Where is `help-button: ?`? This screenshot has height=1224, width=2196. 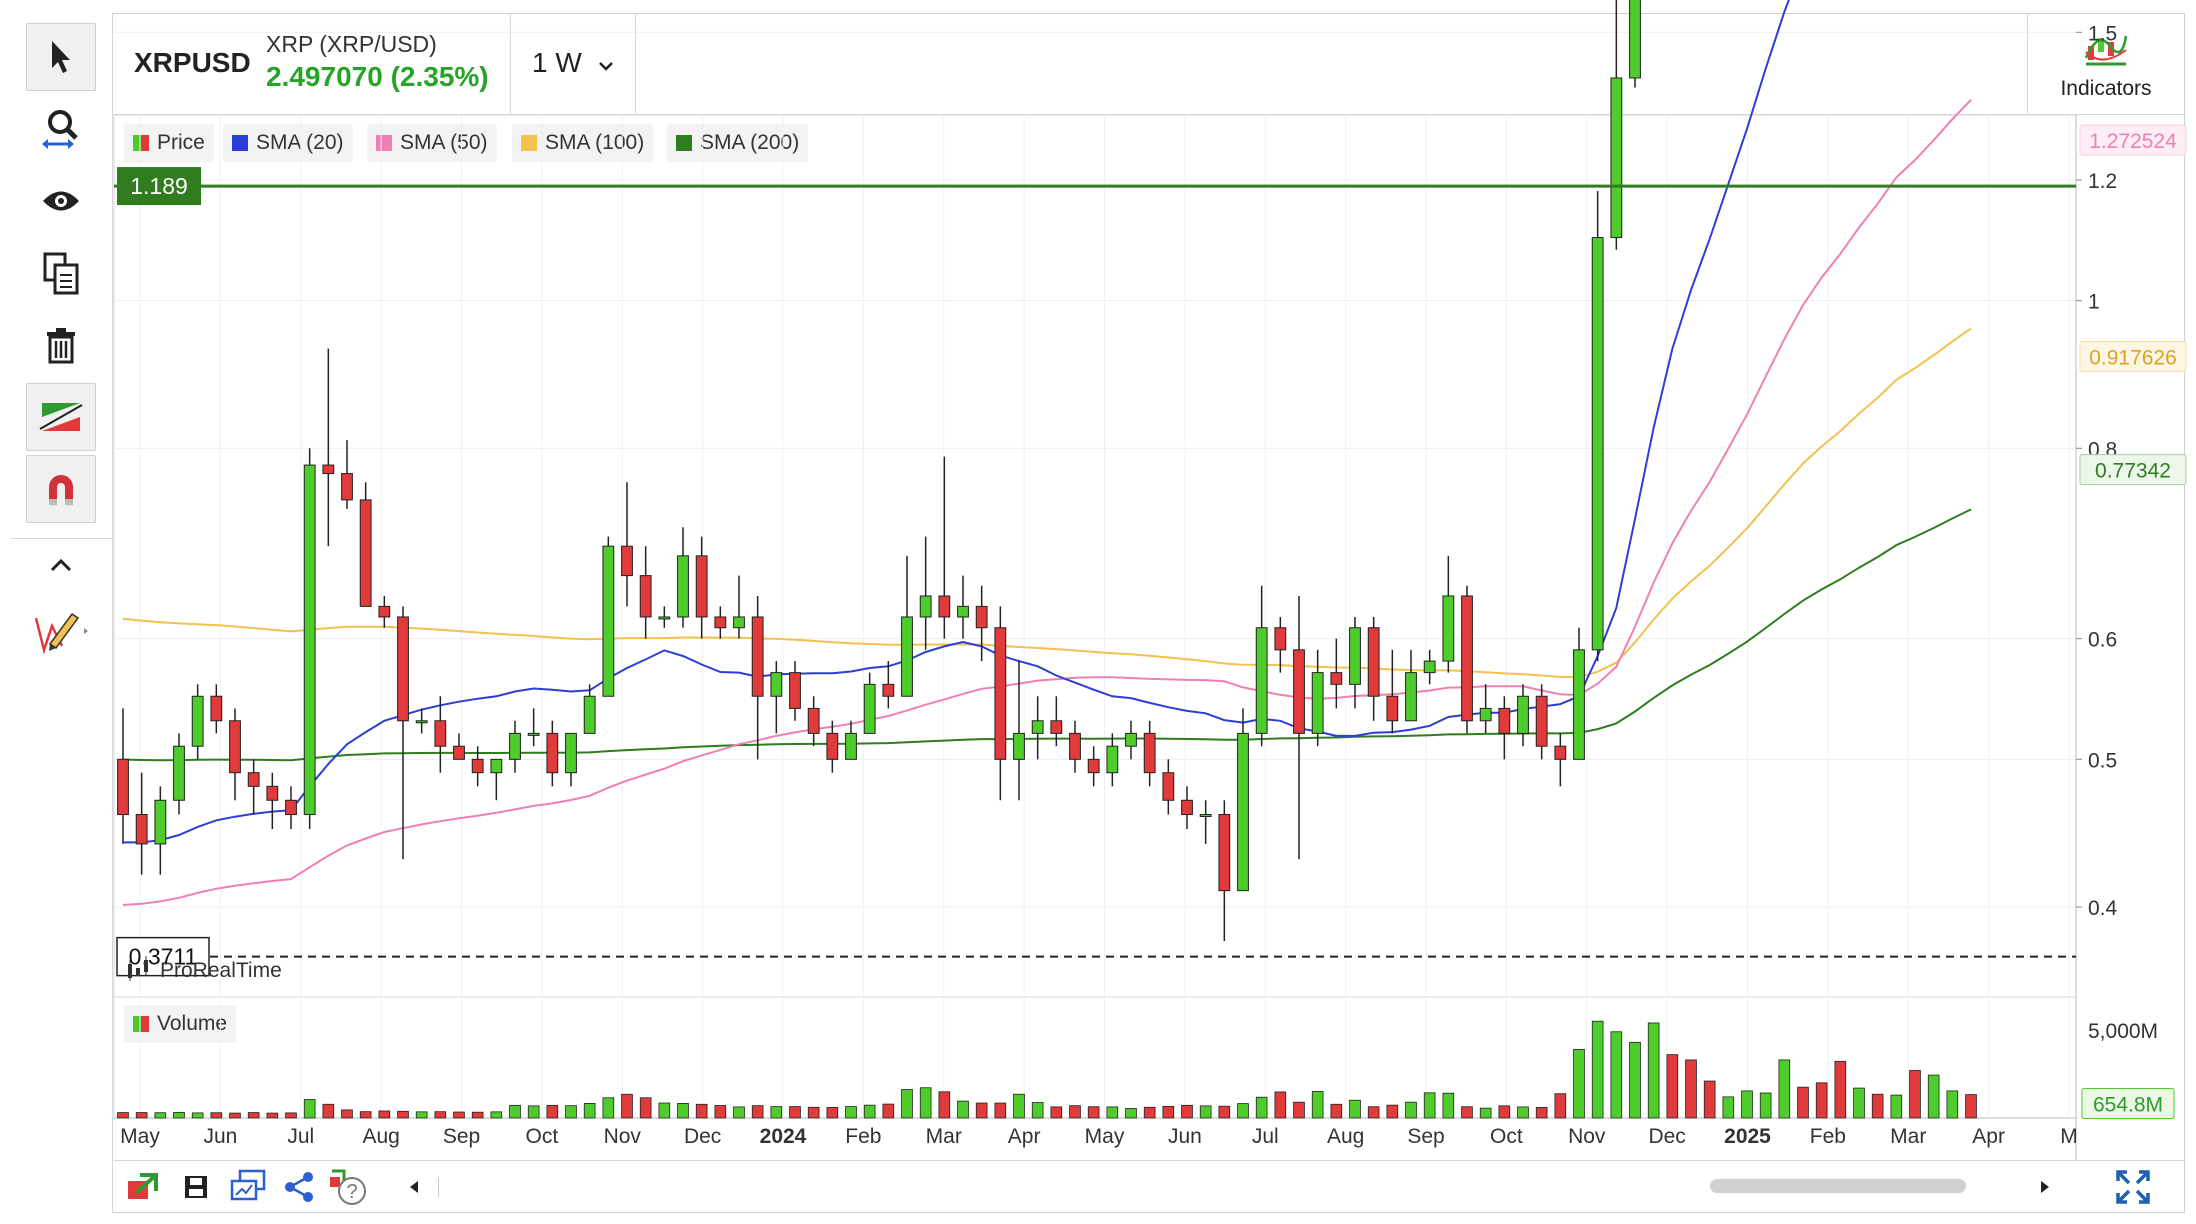 help-button: ? is located at coordinates (348, 1189).